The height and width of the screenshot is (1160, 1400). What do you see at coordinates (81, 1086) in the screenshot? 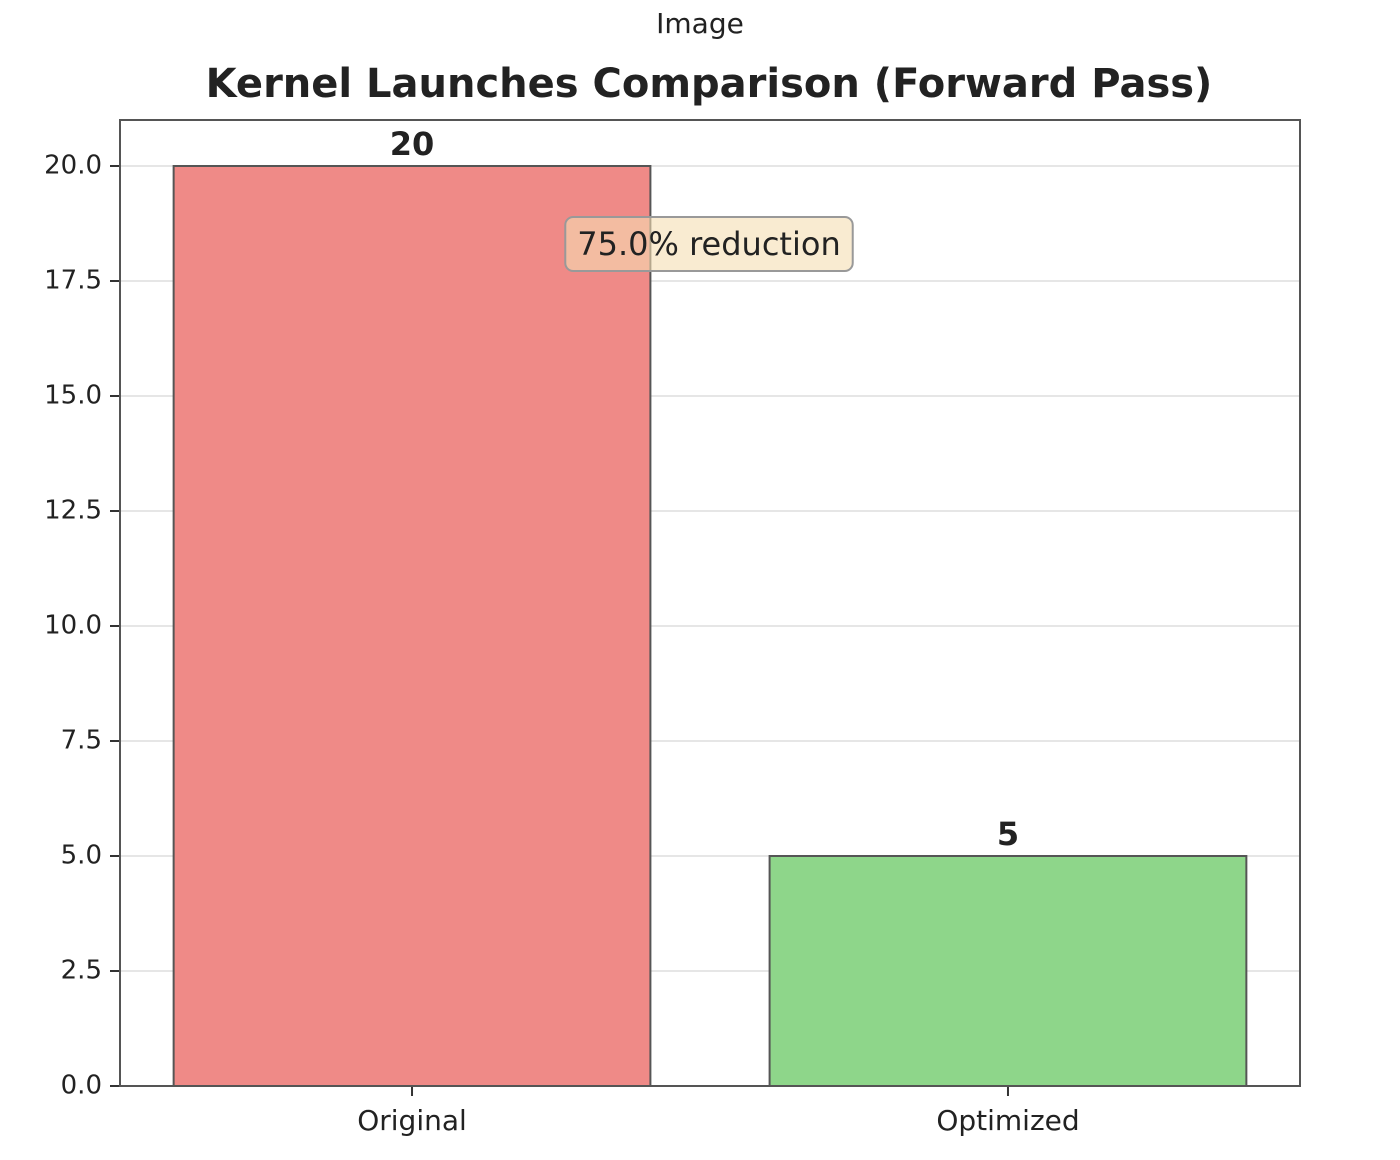
I see `y-tick-label: 0.0` at bounding box center [81, 1086].